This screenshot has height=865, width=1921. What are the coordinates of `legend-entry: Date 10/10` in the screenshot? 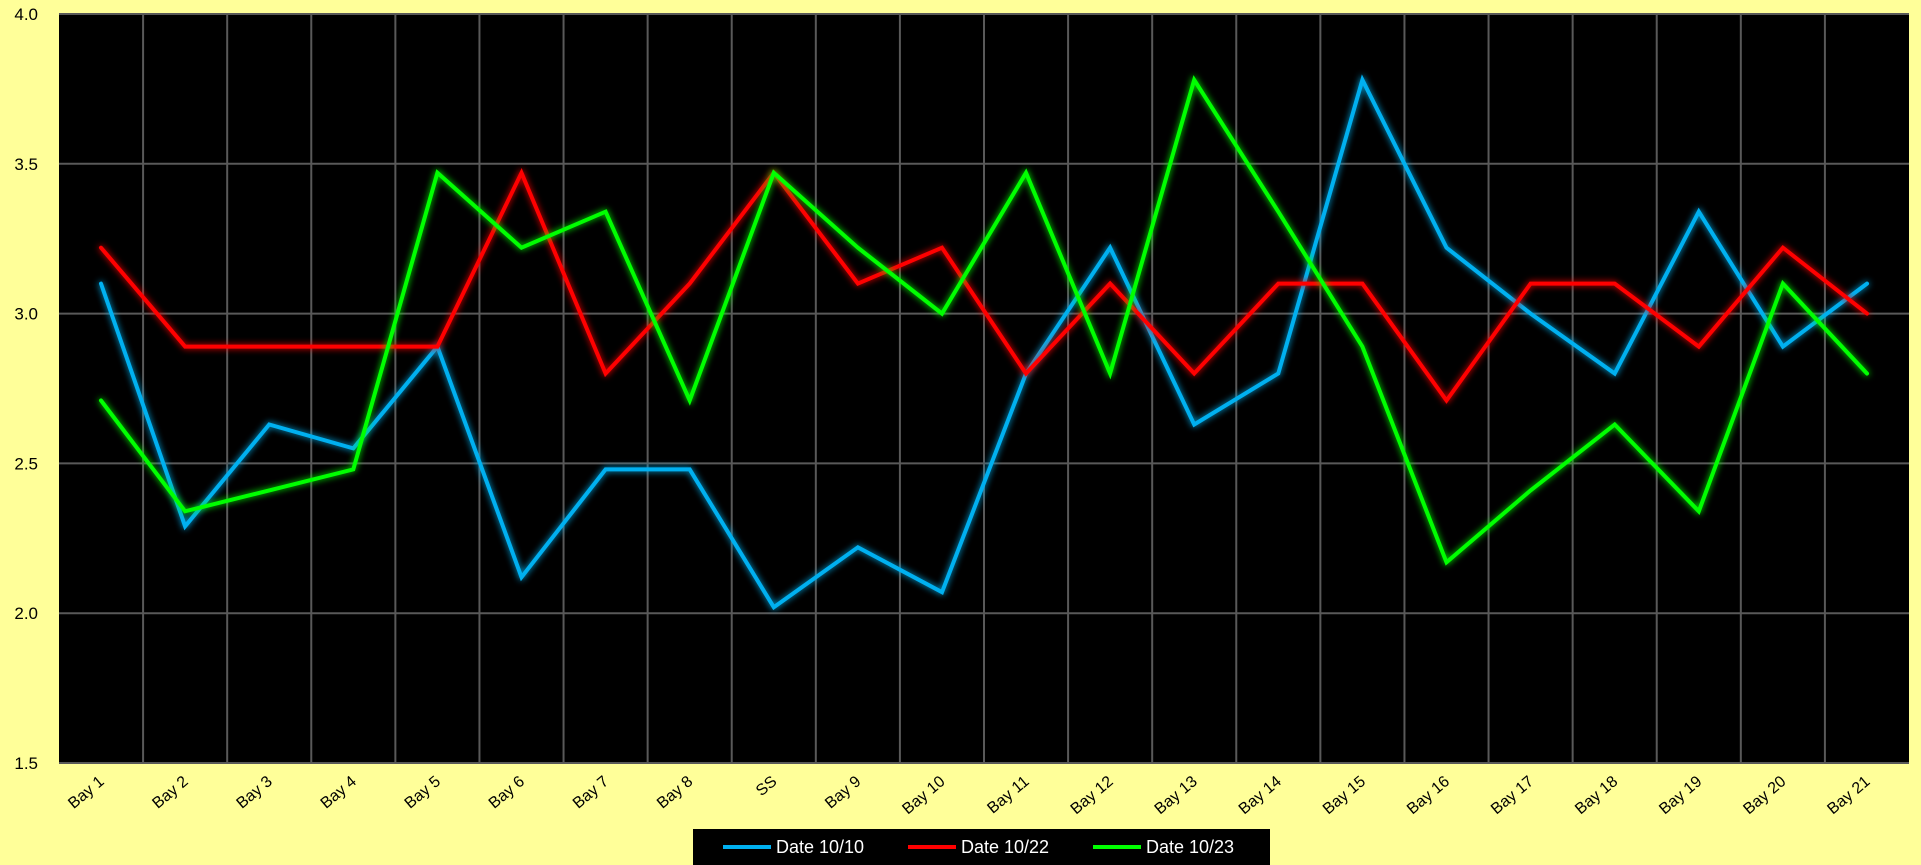 It's located at (793, 847).